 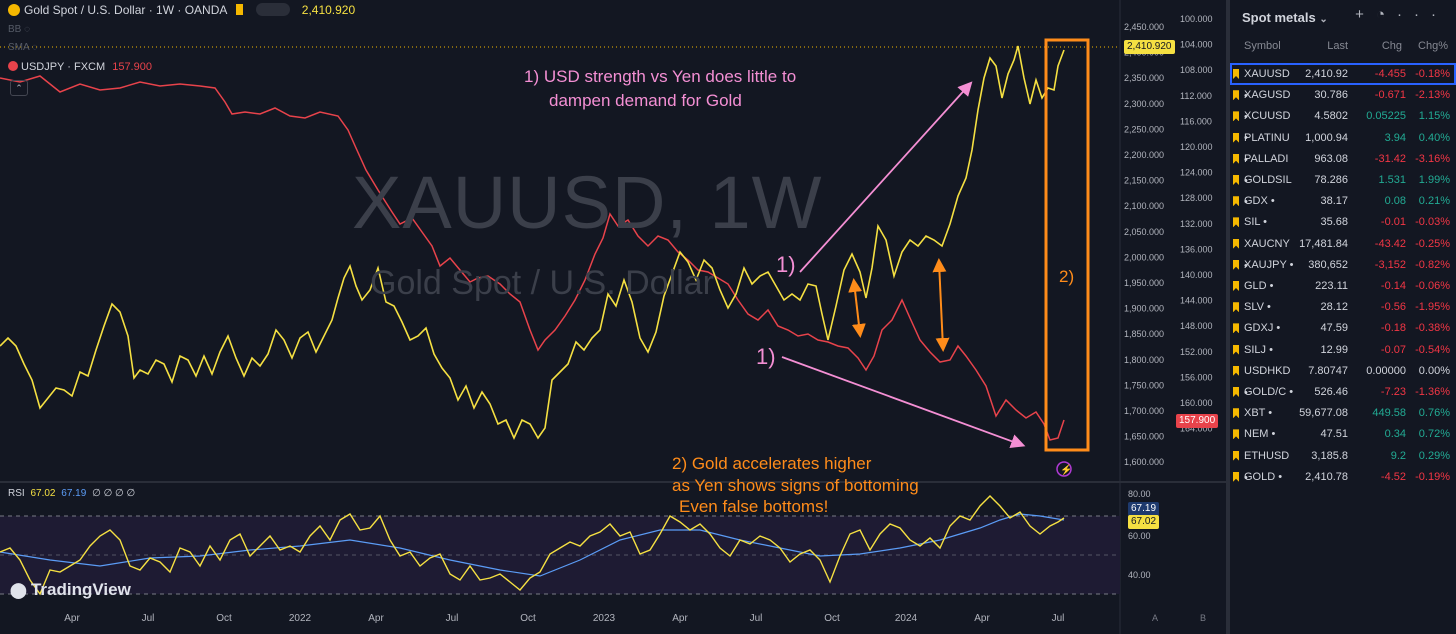 I want to click on jpy-tick: 112.000, so click(x=1196, y=96).